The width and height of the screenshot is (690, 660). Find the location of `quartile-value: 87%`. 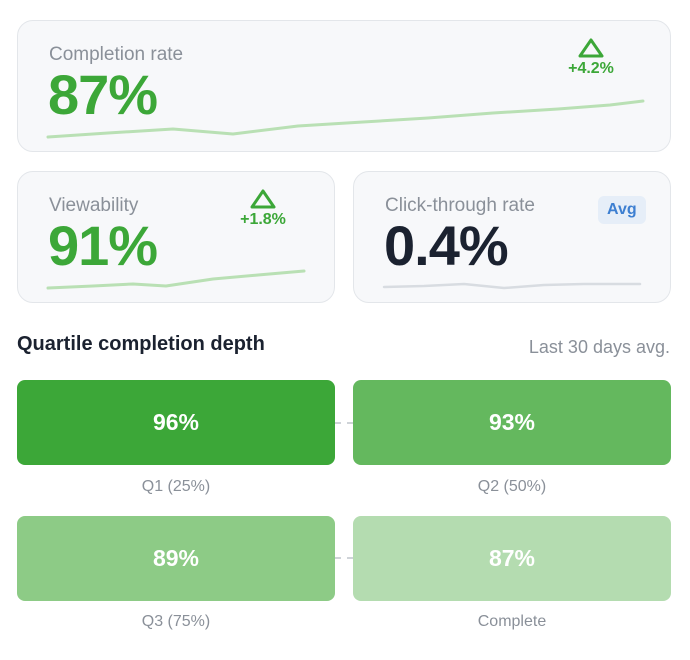

quartile-value: 87% is located at coordinates (512, 558).